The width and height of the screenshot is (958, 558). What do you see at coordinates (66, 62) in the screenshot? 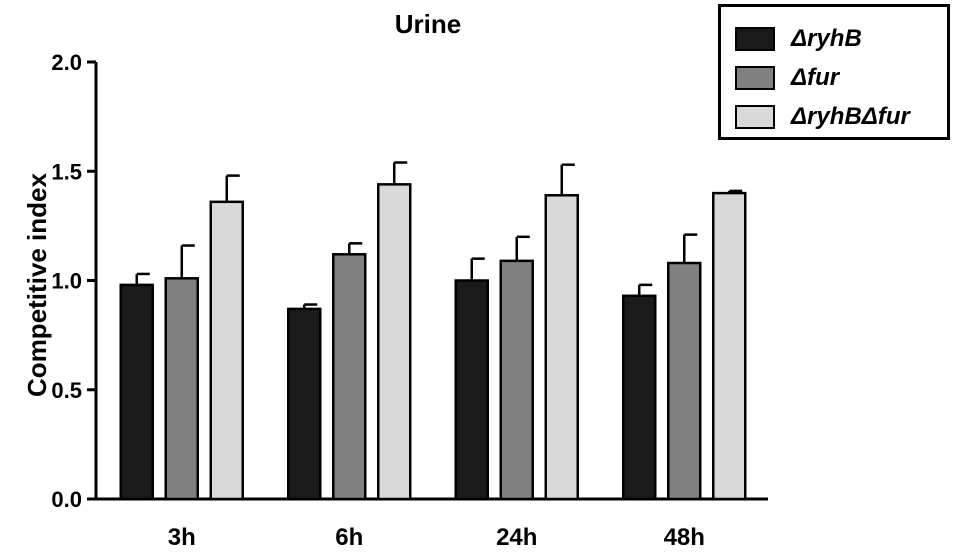
I see `y-tick-label: 2.0` at bounding box center [66, 62].